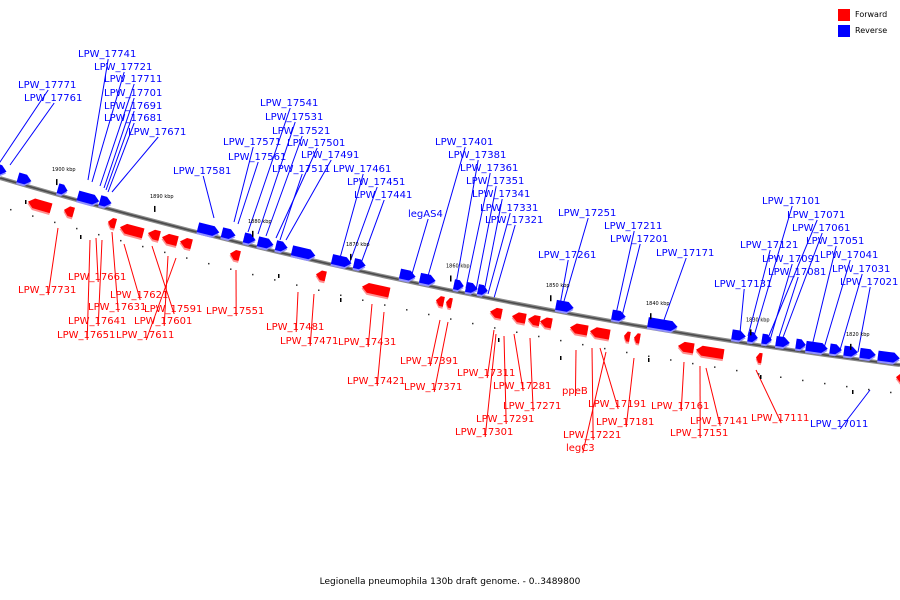  Describe the element at coordinates (868, 15) in the screenshot. I see `legend-forward: Forward` at that location.